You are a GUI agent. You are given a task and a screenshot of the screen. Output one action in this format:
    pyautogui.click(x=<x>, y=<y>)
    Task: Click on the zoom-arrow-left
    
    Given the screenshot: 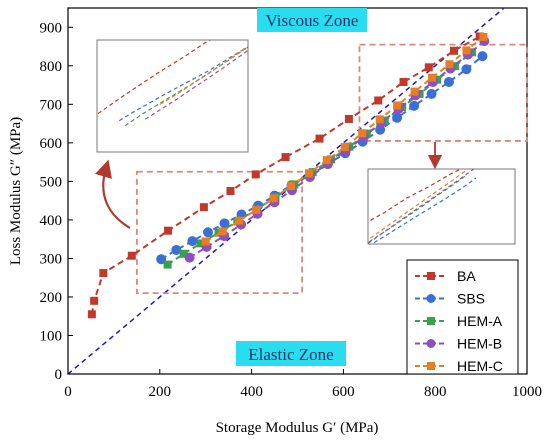 What is the action you would take?
    pyautogui.click(x=113, y=194)
    